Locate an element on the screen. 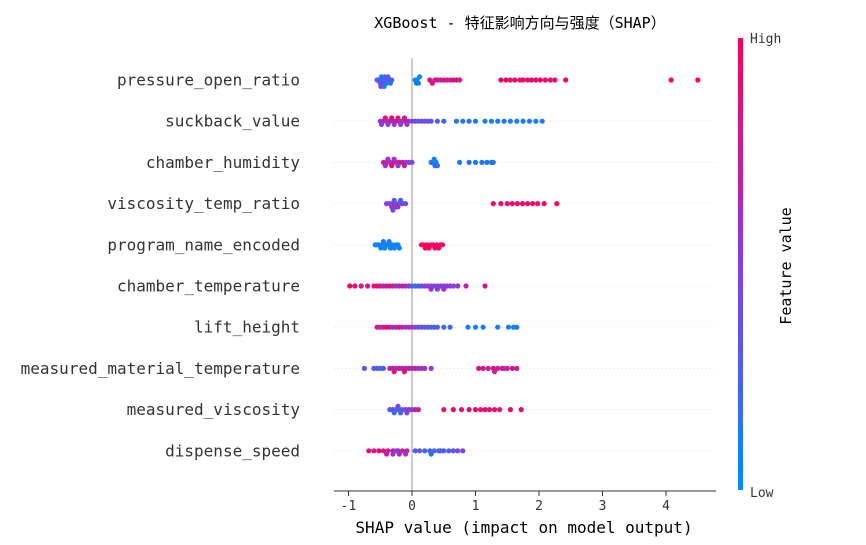  x-tick-label: -1 is located at coordinates (349, 506).